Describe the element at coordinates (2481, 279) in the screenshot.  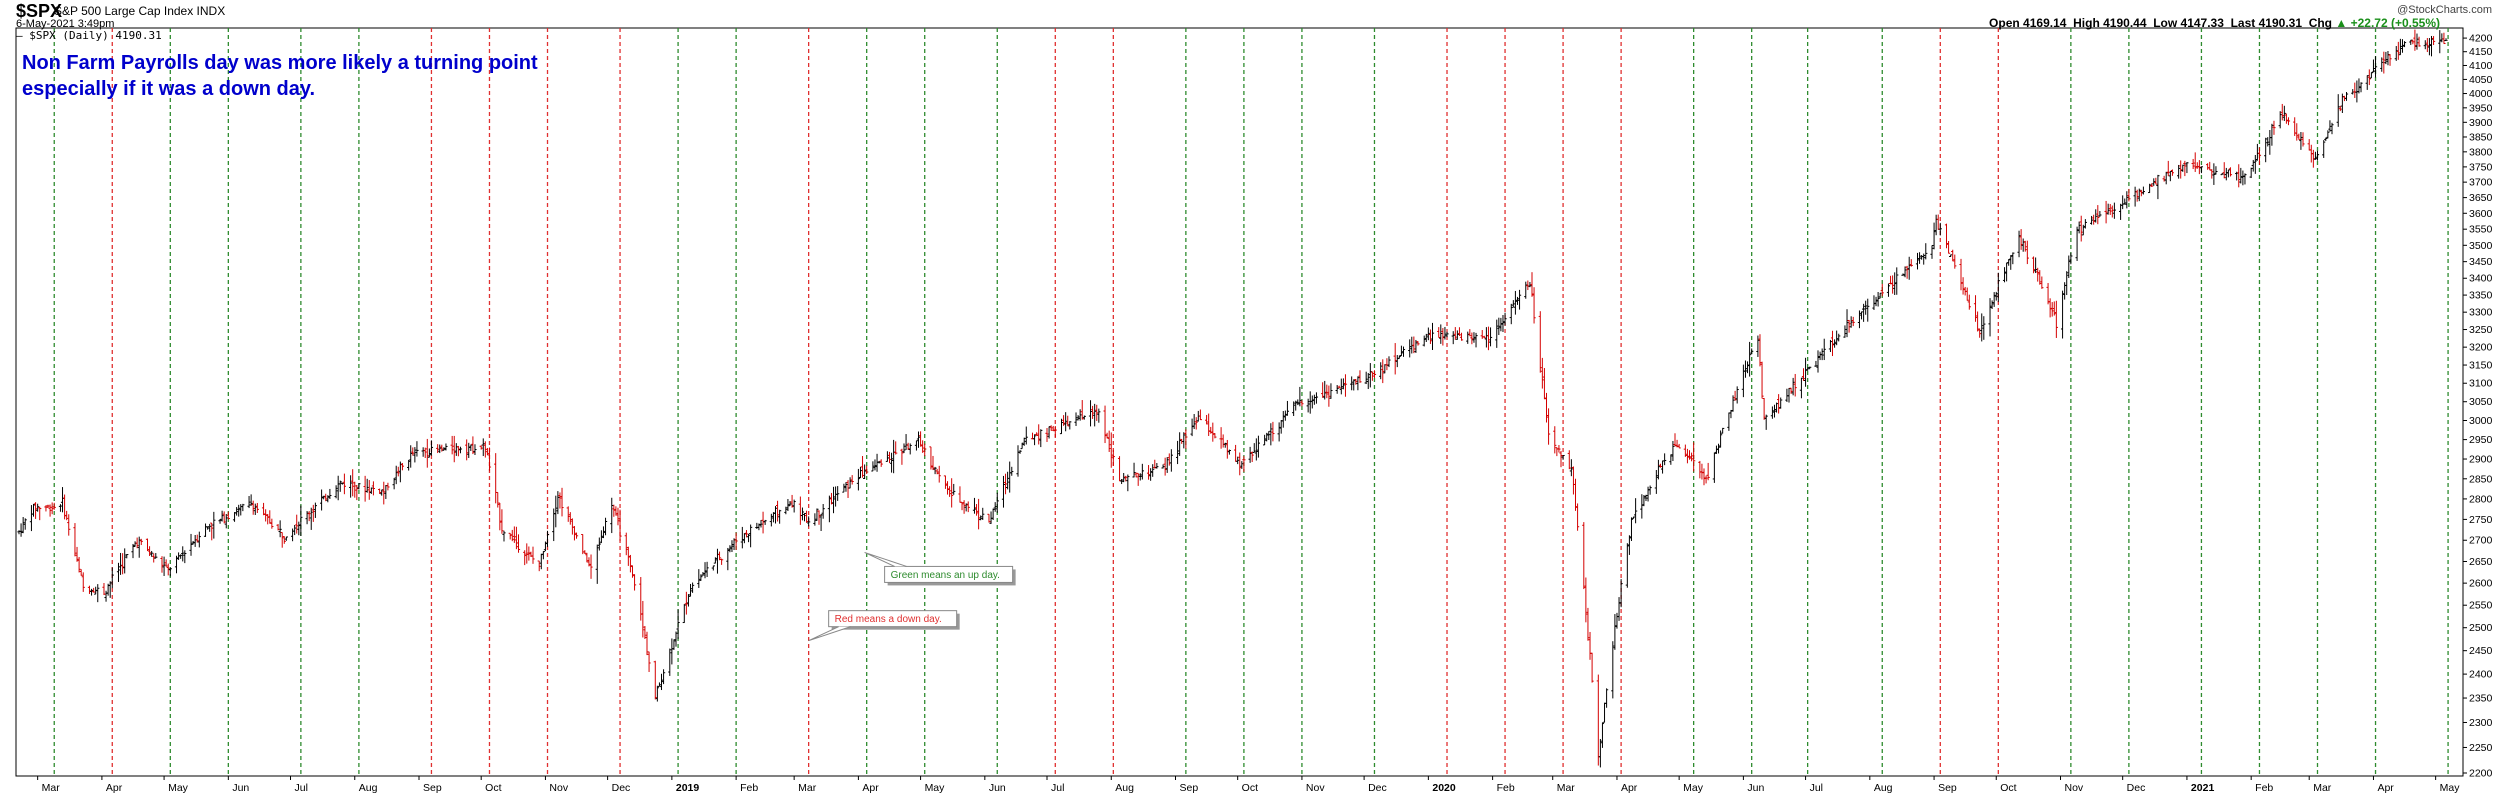
I see `y-tick-label: 3400` at that location.